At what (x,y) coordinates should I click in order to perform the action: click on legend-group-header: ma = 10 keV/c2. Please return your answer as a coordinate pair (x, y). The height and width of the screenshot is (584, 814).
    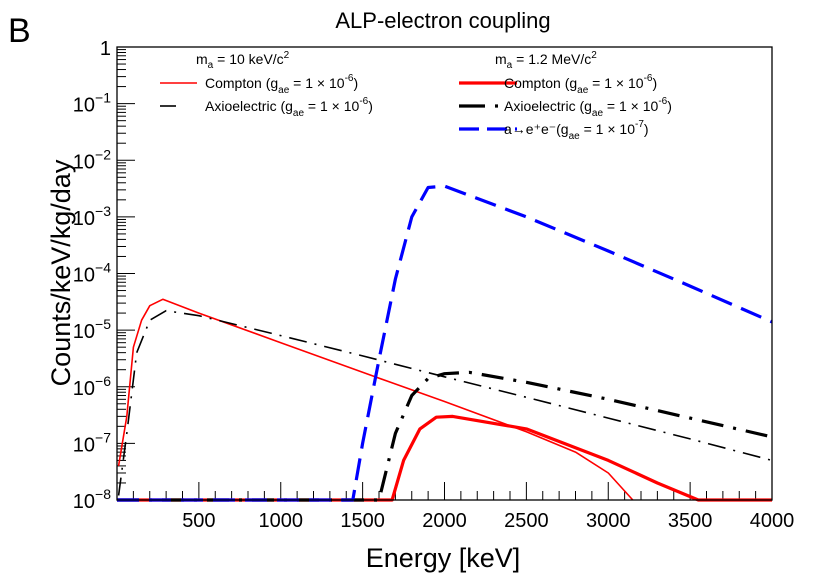
    Looking at the image, I should click on (243, 60).